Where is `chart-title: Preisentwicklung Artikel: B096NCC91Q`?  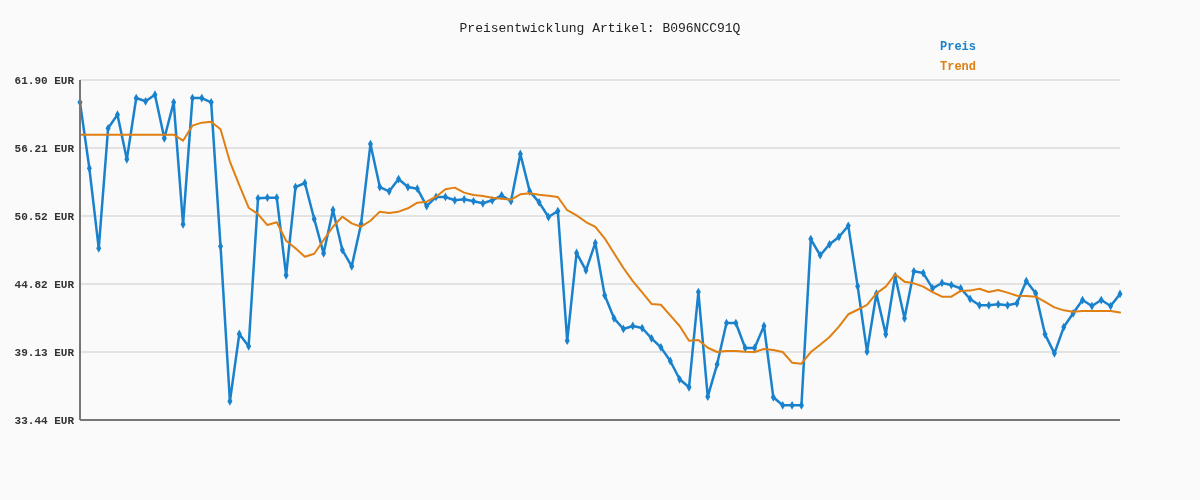
chart-title: Preisentwicklung Artikel: B096NCC91Q is located at coordinates (600, 28).